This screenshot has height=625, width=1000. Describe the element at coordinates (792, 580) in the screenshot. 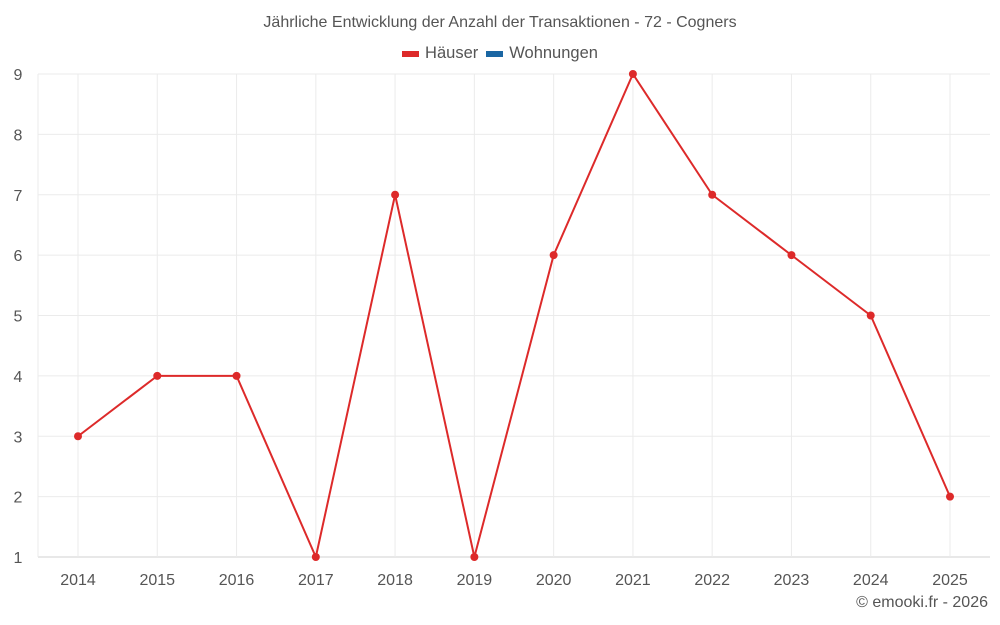

I see `x-tick-label: 2023` at that location.